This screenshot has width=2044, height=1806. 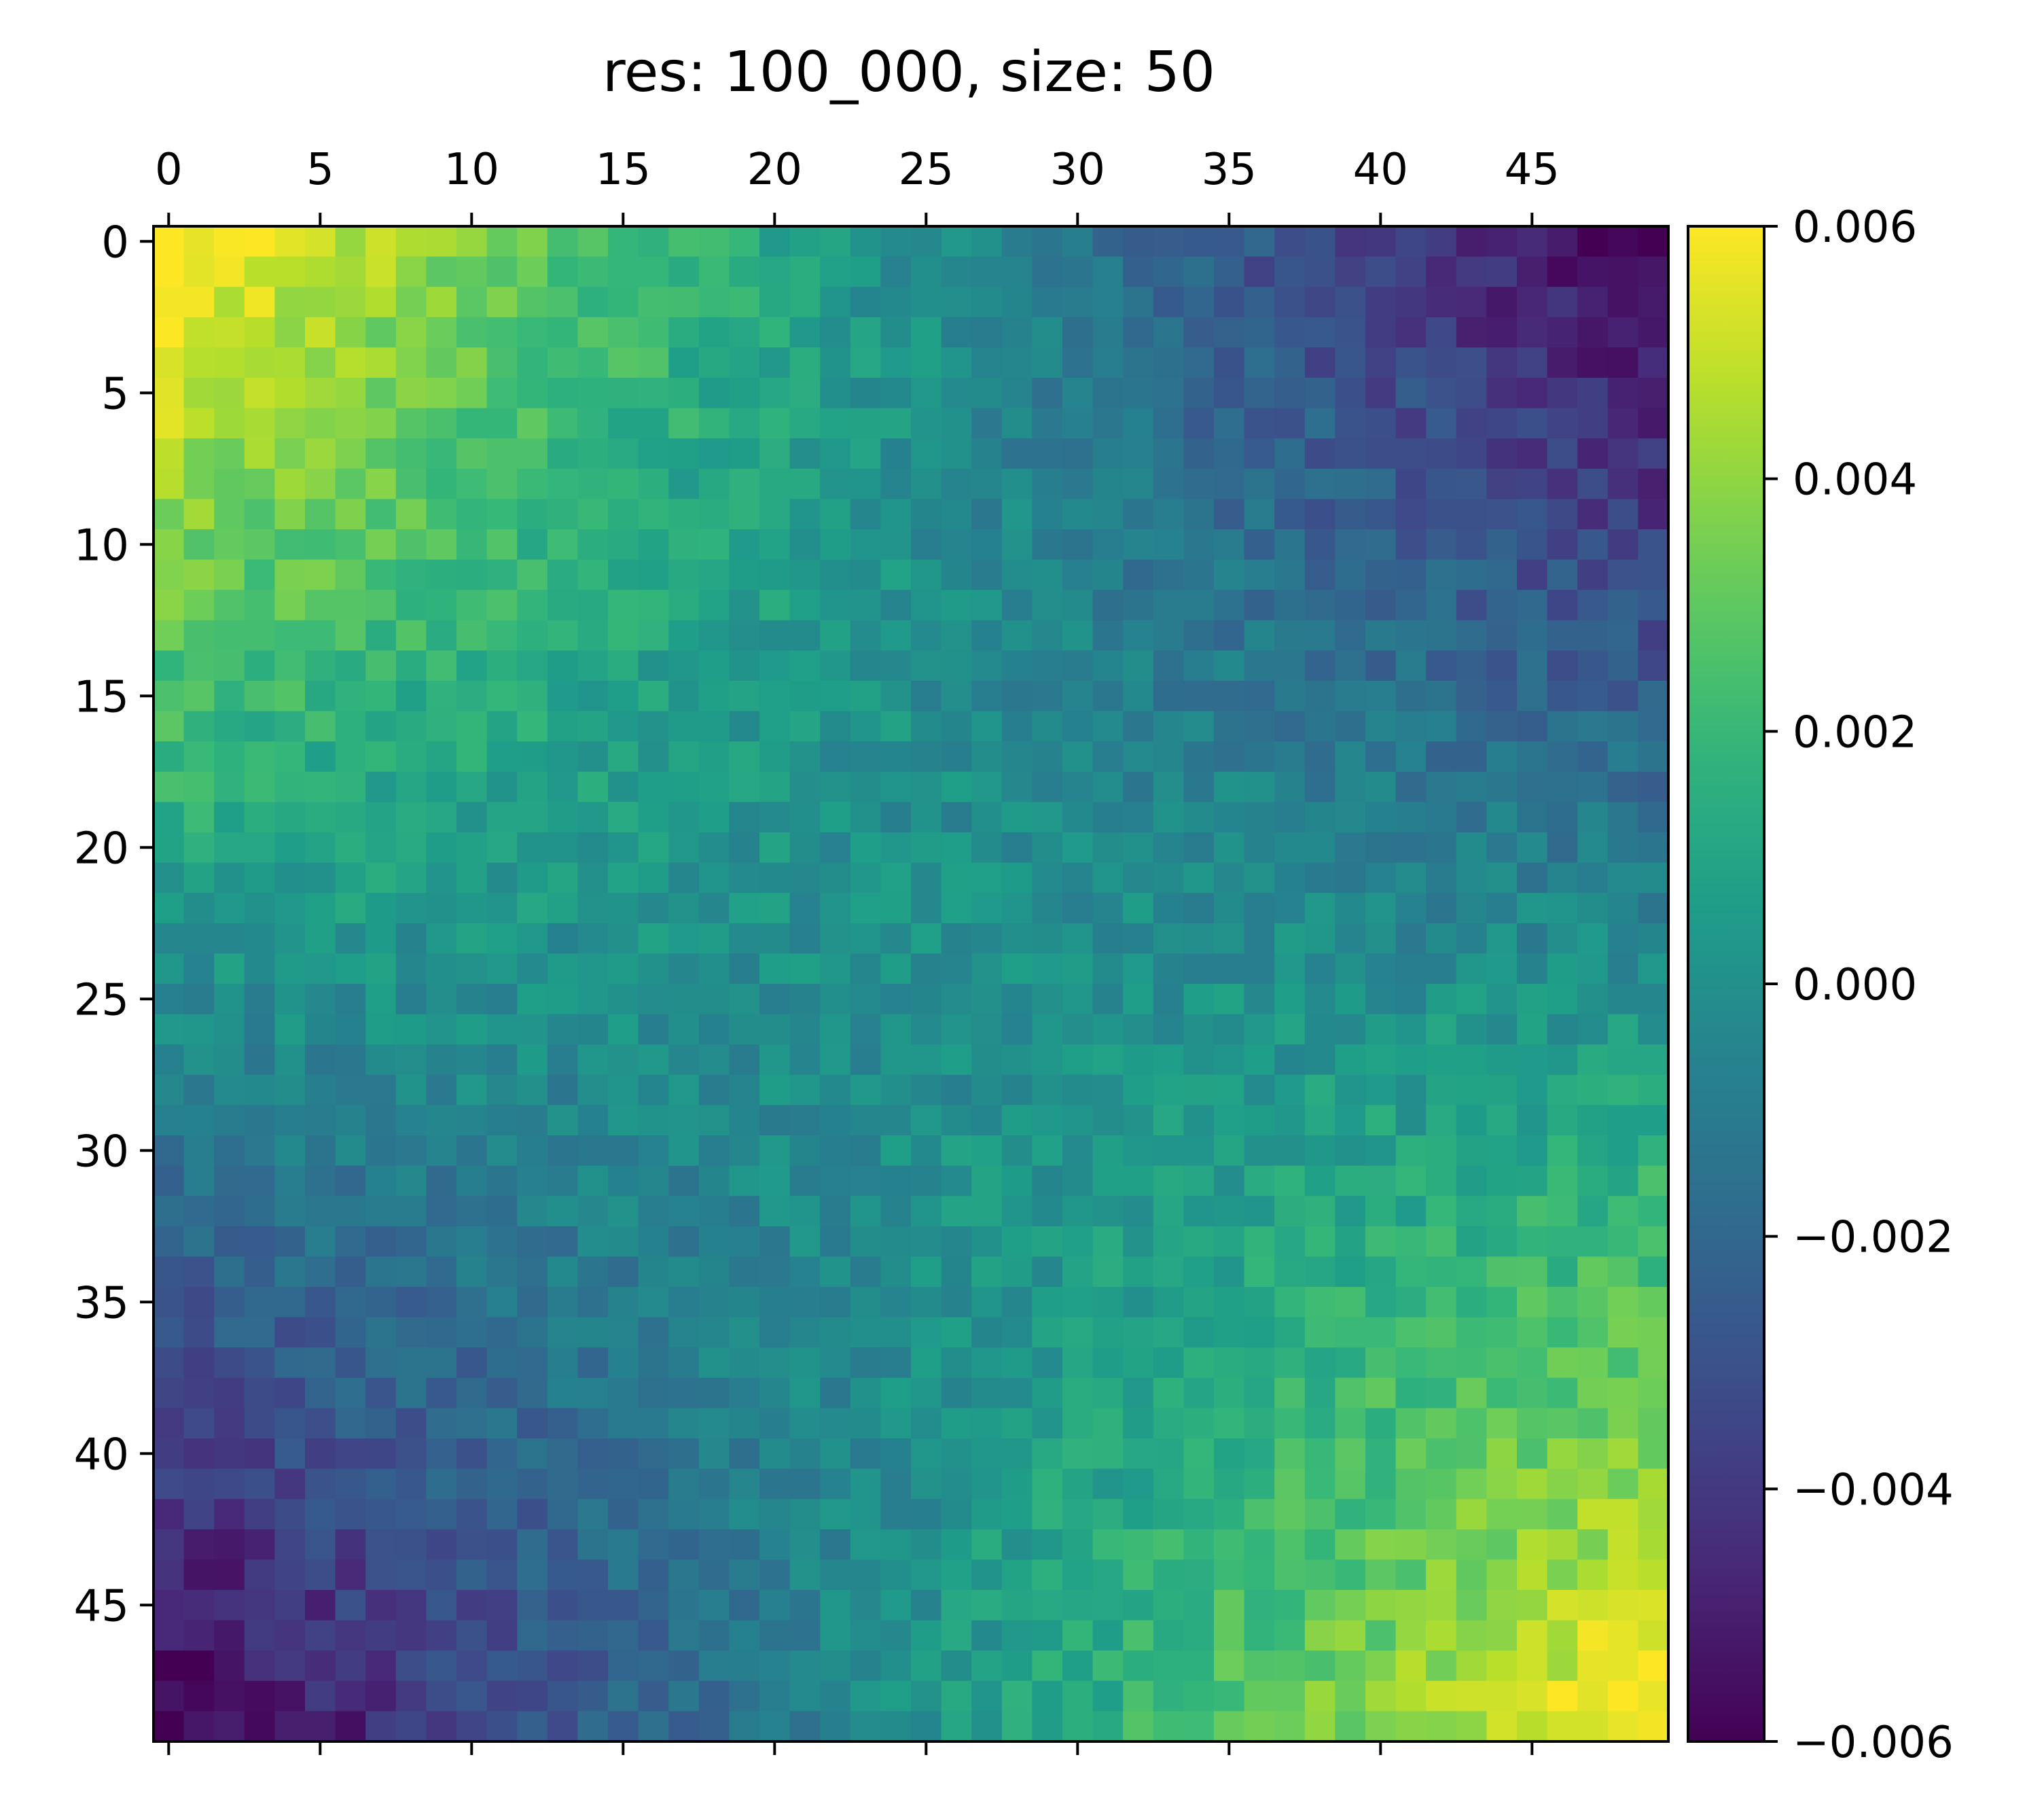 I want to click on x-axis-top: 0 5 10 15 20 25 30 35 40 45, so click(x=857, y=185).